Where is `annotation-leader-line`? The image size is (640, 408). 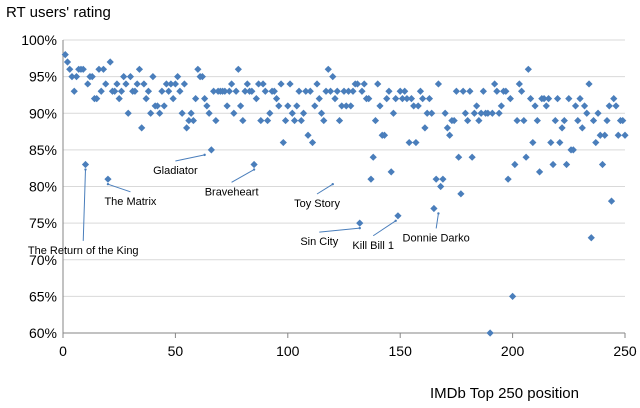 annotation-leader-line is located at coordinates (84, 205).